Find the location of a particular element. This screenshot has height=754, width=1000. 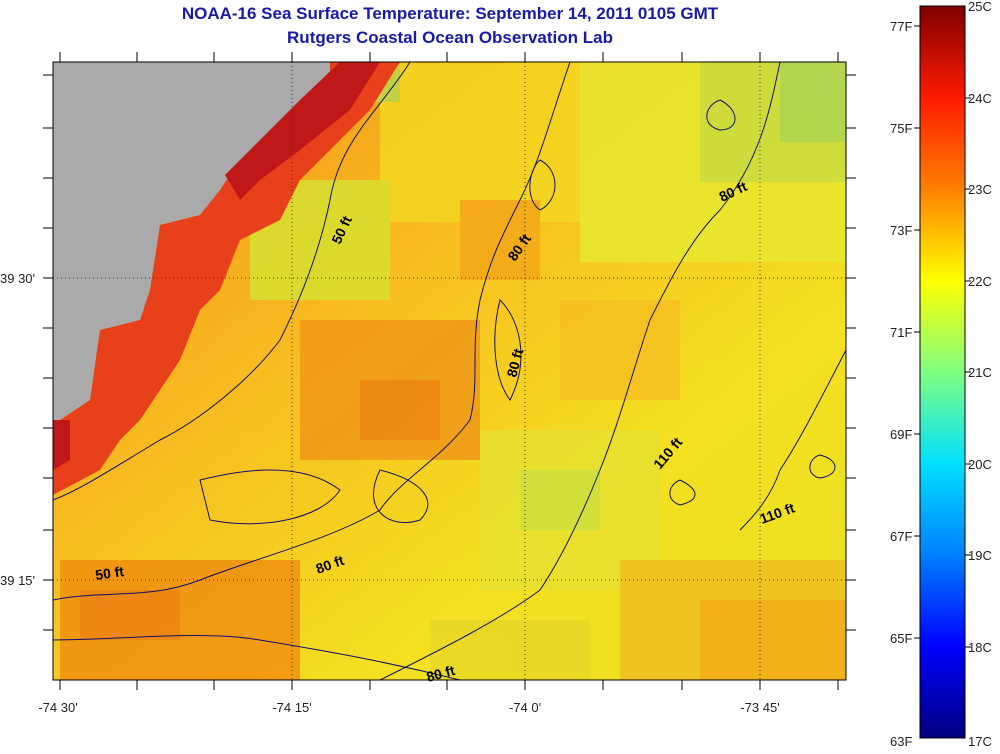

map-subtitle: Rutgers Coastal Ocean Observation Lab is located at coordinates (450, 37).